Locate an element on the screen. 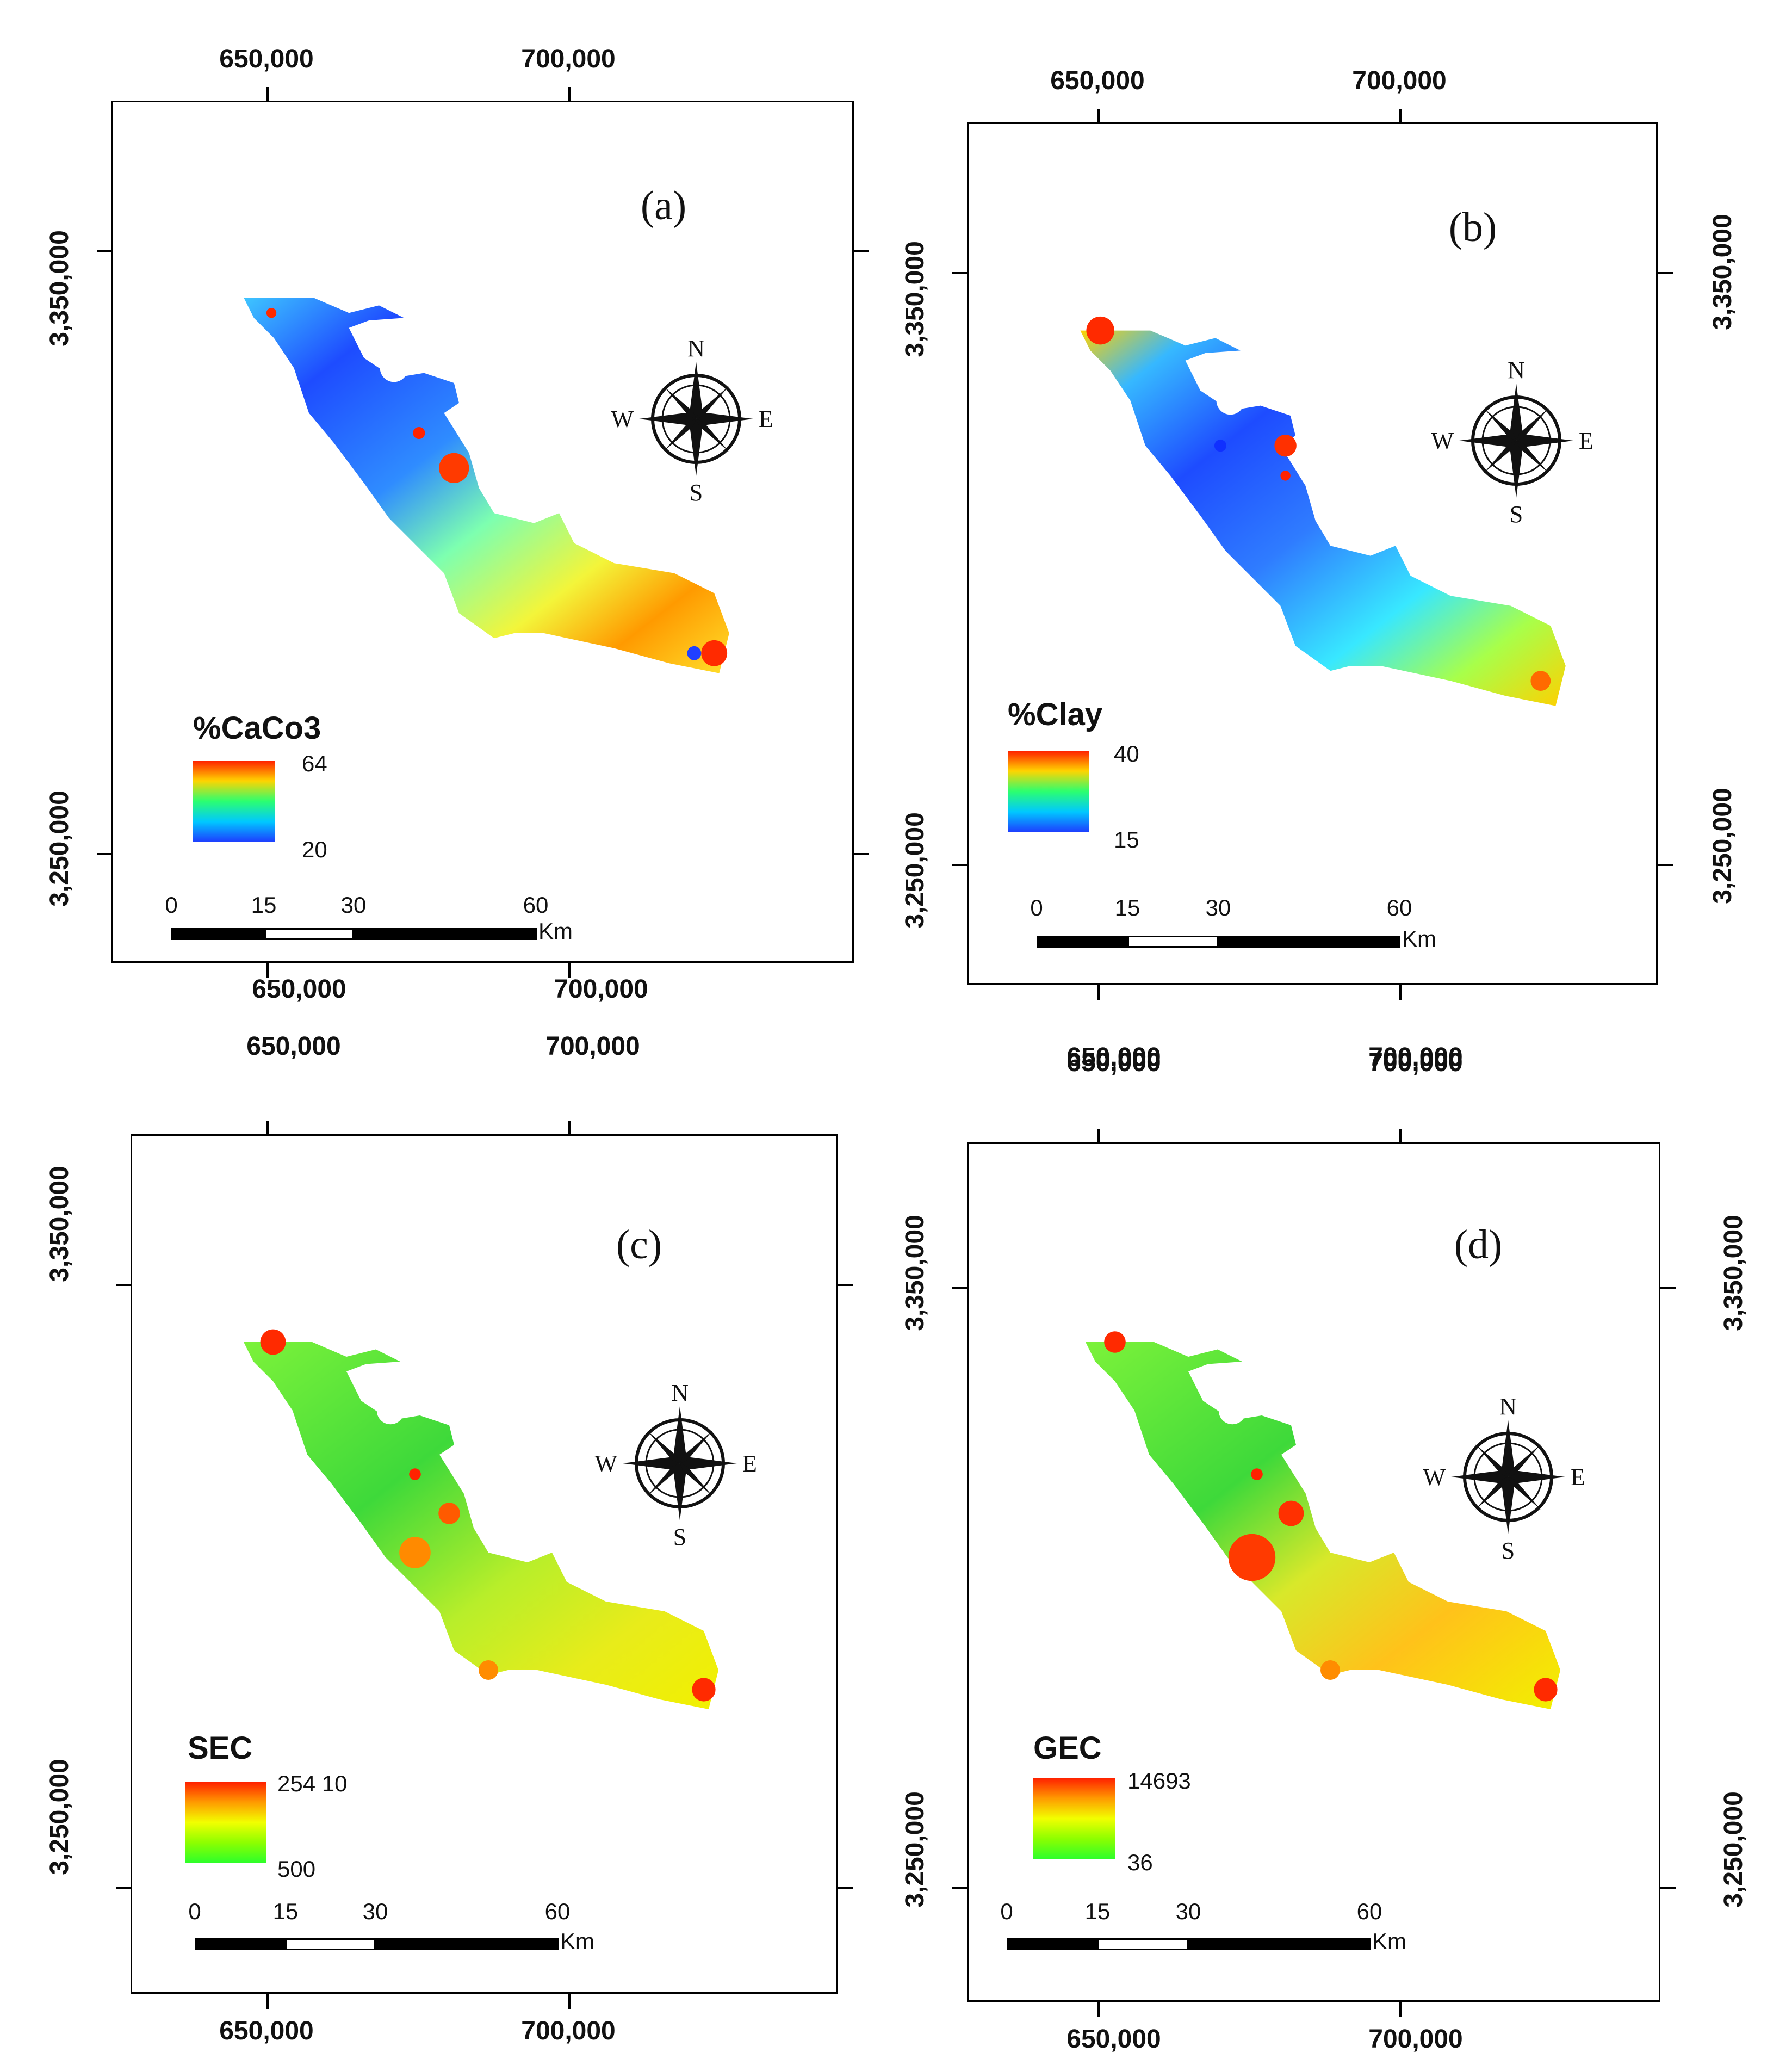  soil-map-b is located at coordinates (1323, 511).